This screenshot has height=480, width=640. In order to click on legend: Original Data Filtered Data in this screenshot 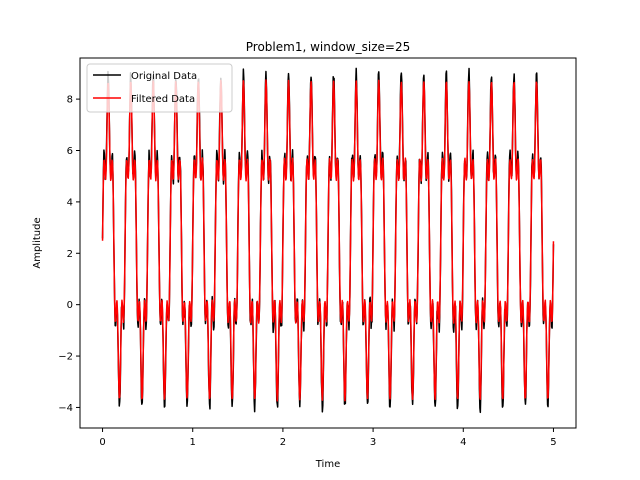, I will do `click(159, 88)`.